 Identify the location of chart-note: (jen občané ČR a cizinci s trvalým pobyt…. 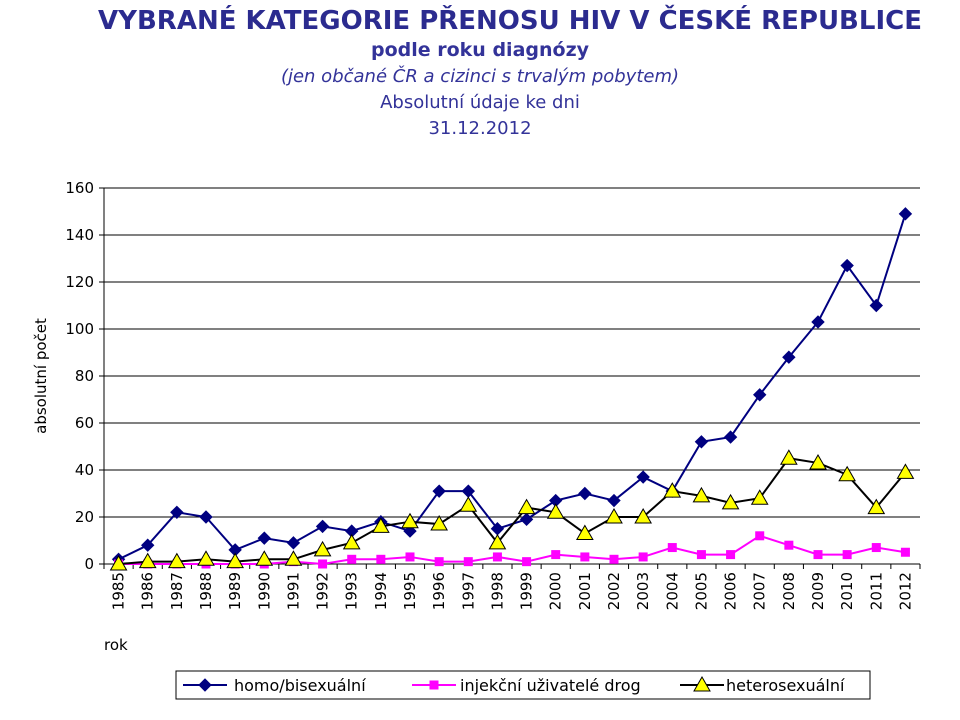
(480, 76).